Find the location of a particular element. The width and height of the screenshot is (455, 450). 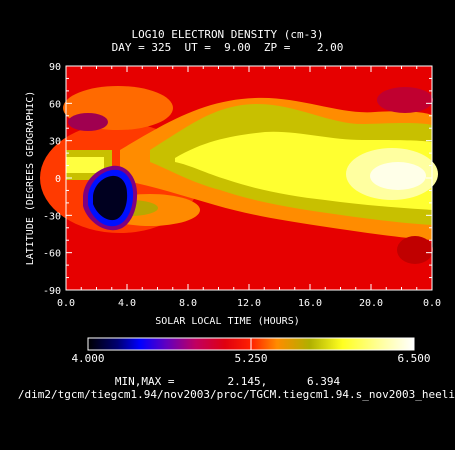

density-band-equator-west-inner is located at coordinates (85, 165).